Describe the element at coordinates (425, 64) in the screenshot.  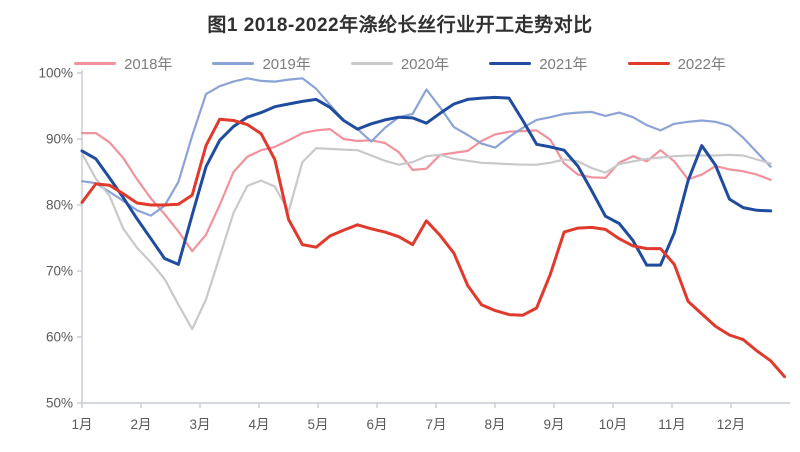
I see `legend-label: 2020年` at that location.